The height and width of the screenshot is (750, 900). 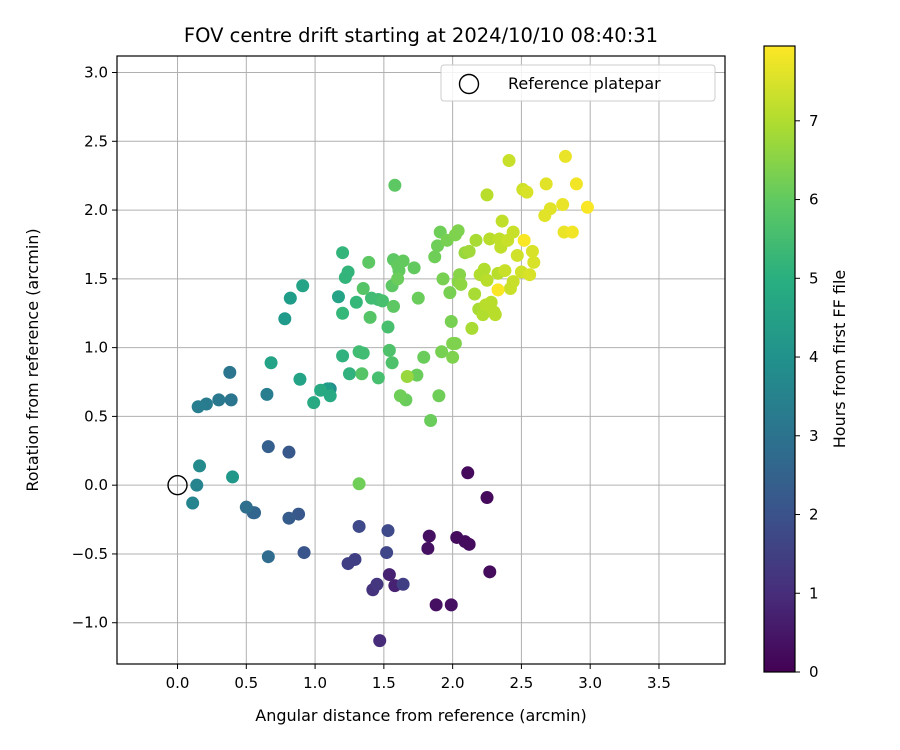 I want to click on colorbar-tick-label: 5, so click(x=814, y=278).